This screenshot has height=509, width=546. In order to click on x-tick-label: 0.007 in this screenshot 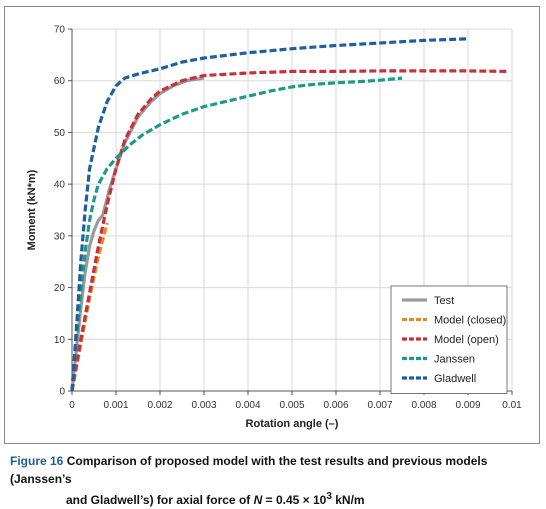, I will do `click(379, 405)`.